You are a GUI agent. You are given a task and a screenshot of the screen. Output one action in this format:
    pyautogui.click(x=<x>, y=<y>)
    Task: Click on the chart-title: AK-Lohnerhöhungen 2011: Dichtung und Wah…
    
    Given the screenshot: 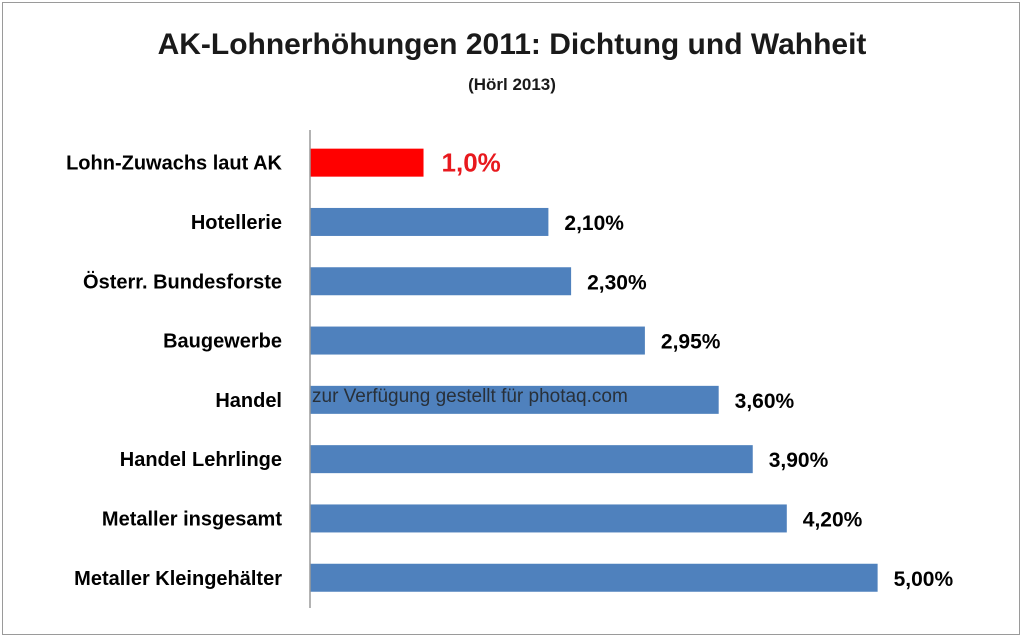 What is the action you would take?
    pyautogui.click(x=512, y=44)
    